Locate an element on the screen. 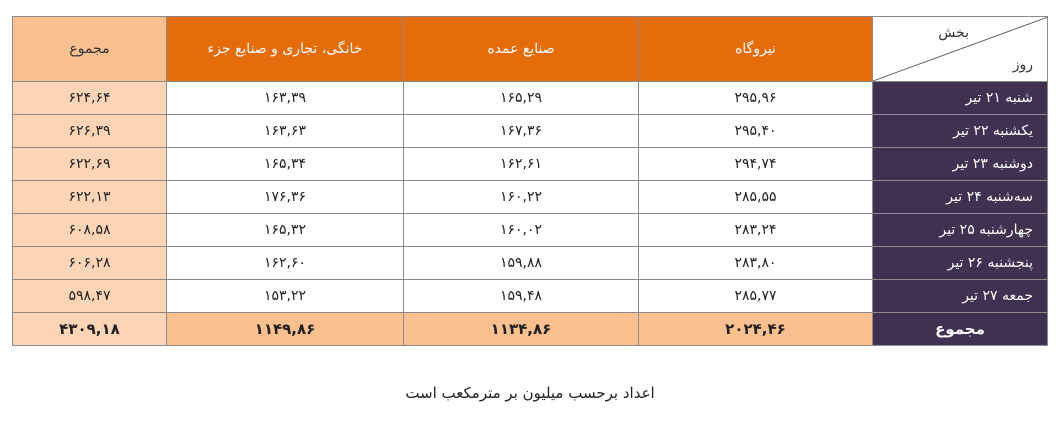 This screenshot has width=1060, height=434. cell: ۶۰۸,۵۸ is located at coordinates (89, 230).